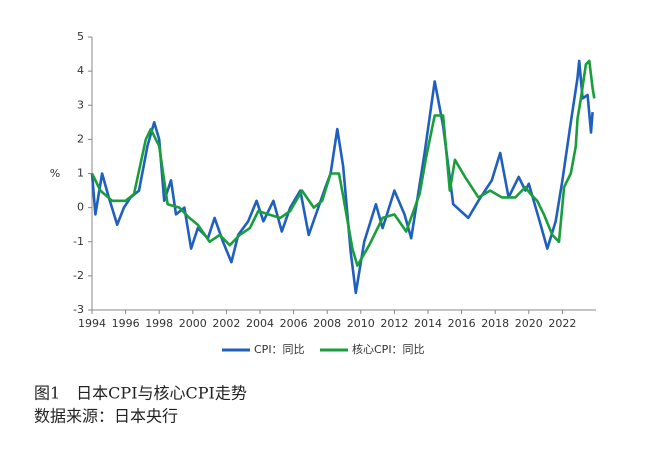 The height and width of the screenshot is (452, 662). Describe the element at coordinates (78, 241) in the screenshot. I see `y-tick-label: -1` at that location.